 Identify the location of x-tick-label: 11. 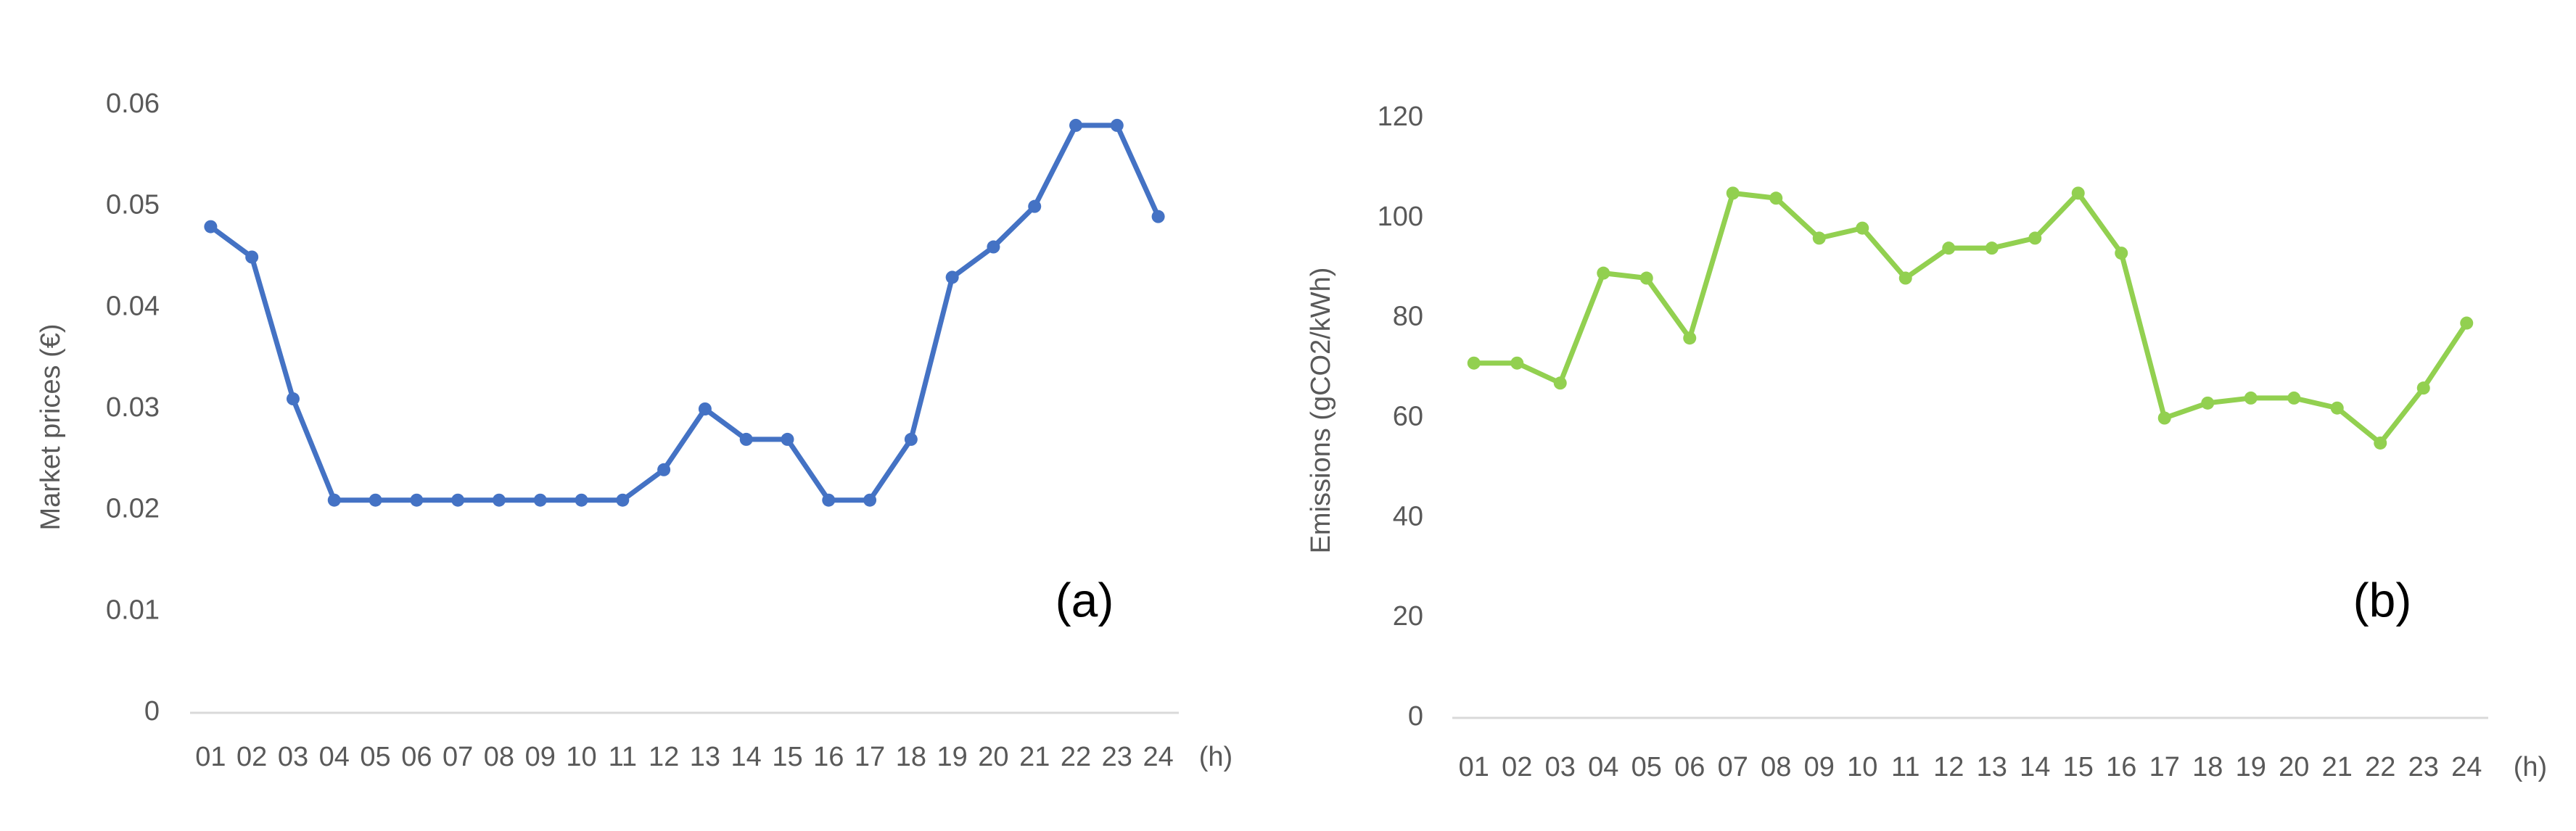
(1905, 767).